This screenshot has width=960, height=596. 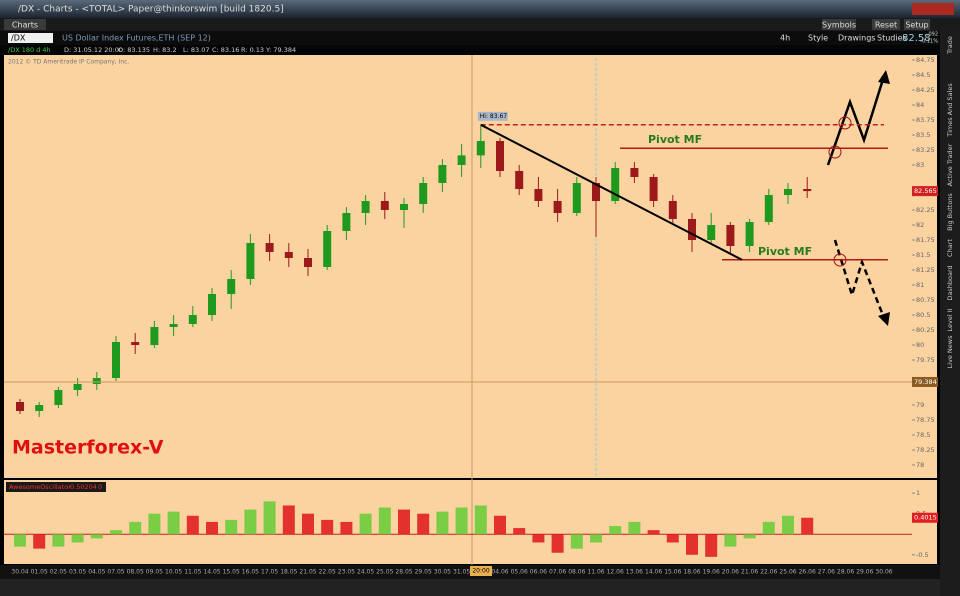 I want to click on side-panel, so click(x=950, y=313).